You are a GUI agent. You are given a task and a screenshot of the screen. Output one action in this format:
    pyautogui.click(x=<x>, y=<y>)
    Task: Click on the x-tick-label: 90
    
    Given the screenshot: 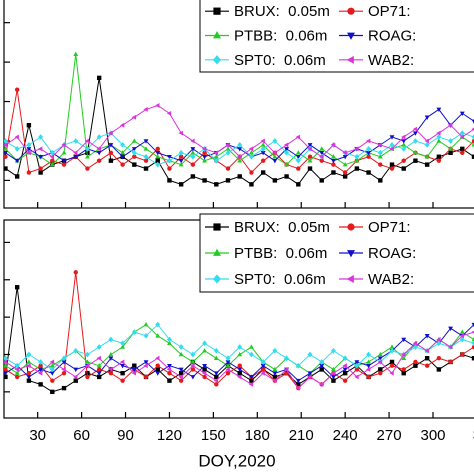 What is the action you would take?
    pyautogui.click(x=125, y=435)
    